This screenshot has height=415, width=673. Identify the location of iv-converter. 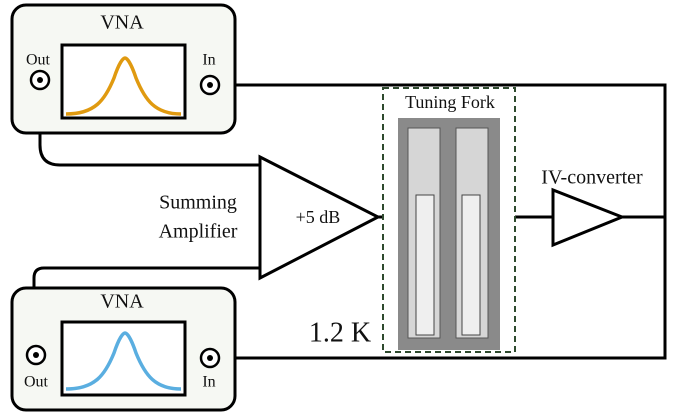
(589, 217).